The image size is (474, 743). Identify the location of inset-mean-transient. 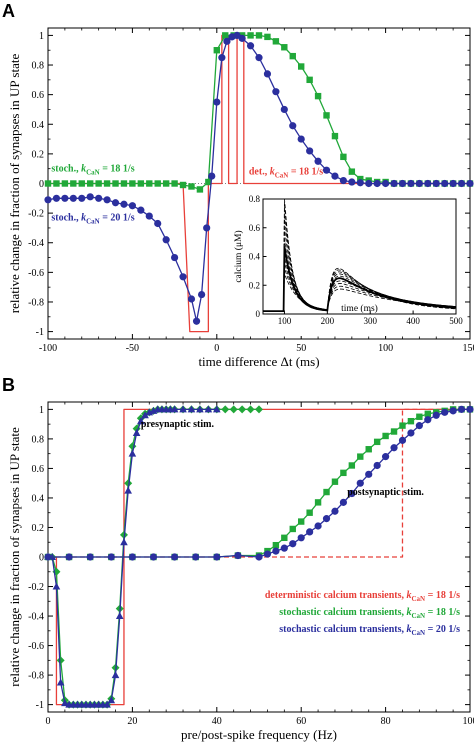
(360, 279).